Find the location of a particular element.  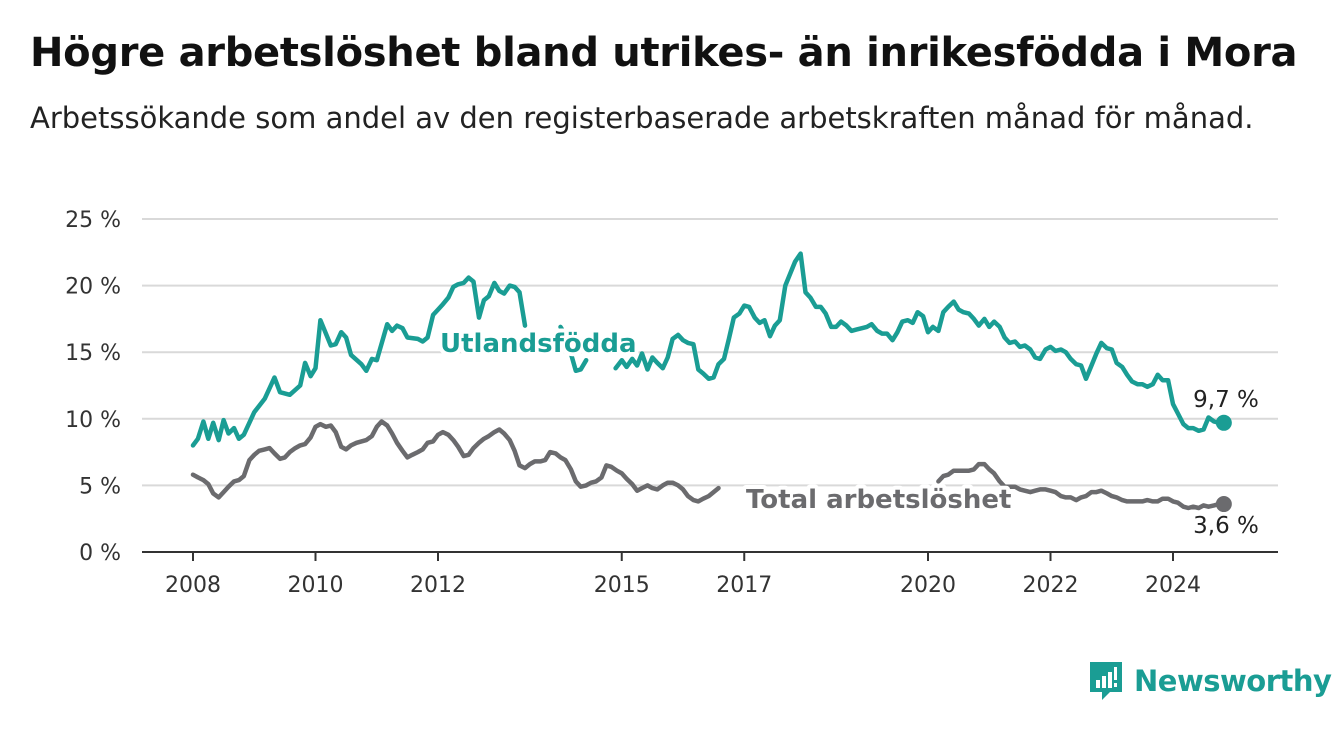

series-label-utlandsfodda: Utlandsfödda is located at coordinates (538, 344).